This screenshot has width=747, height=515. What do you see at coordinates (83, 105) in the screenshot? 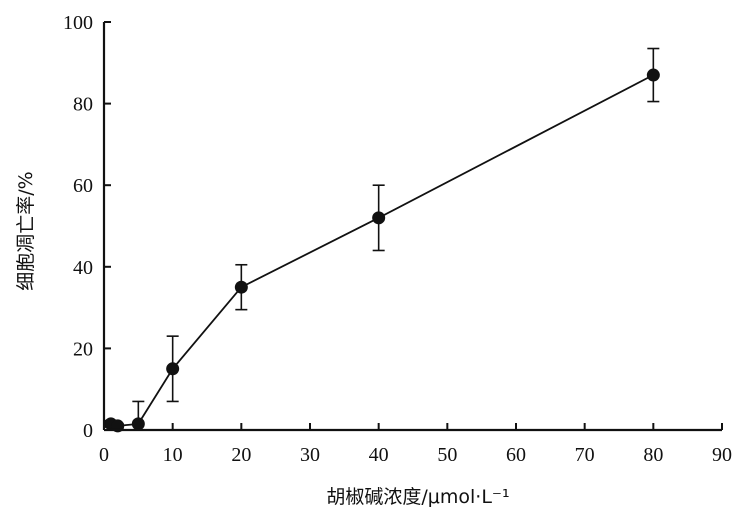
I see `y-tick-label: 80` at bounding box center [83, 105].